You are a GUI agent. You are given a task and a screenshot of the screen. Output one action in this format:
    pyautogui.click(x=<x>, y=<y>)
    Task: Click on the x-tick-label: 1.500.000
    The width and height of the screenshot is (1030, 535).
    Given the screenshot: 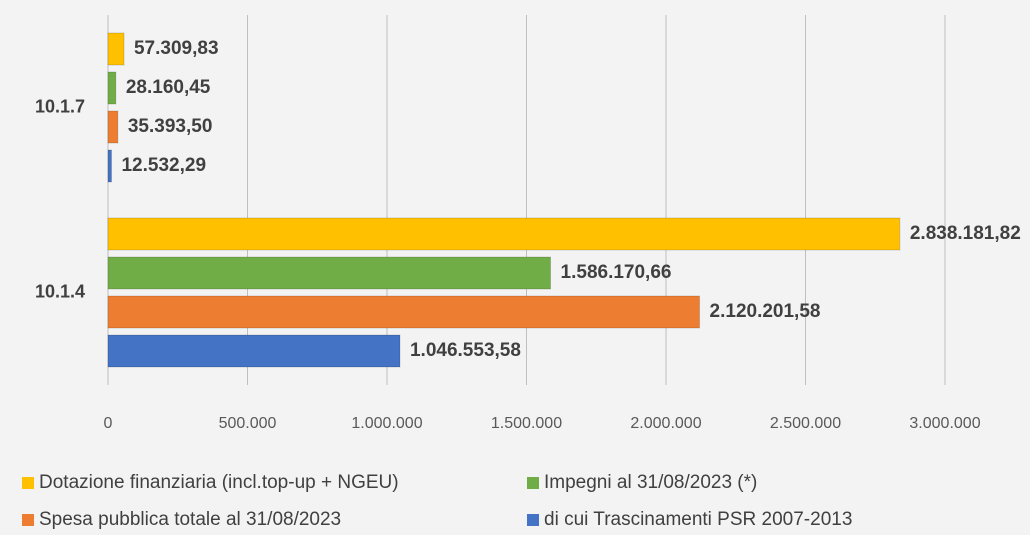 What is the action you would take?
    pyautogui.click(x=526, y=423)
    